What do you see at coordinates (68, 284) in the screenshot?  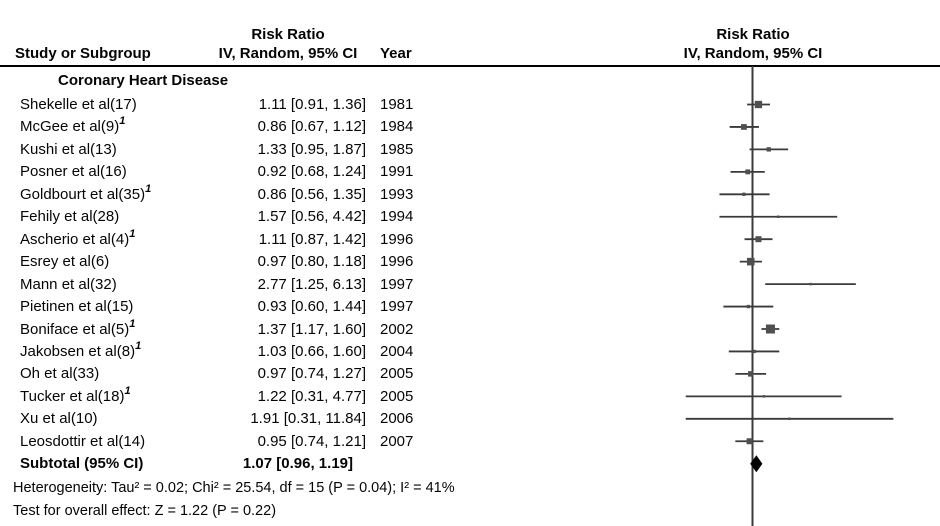 I see `study-name: Mann et al(32)` at bounding box center [68, 284].